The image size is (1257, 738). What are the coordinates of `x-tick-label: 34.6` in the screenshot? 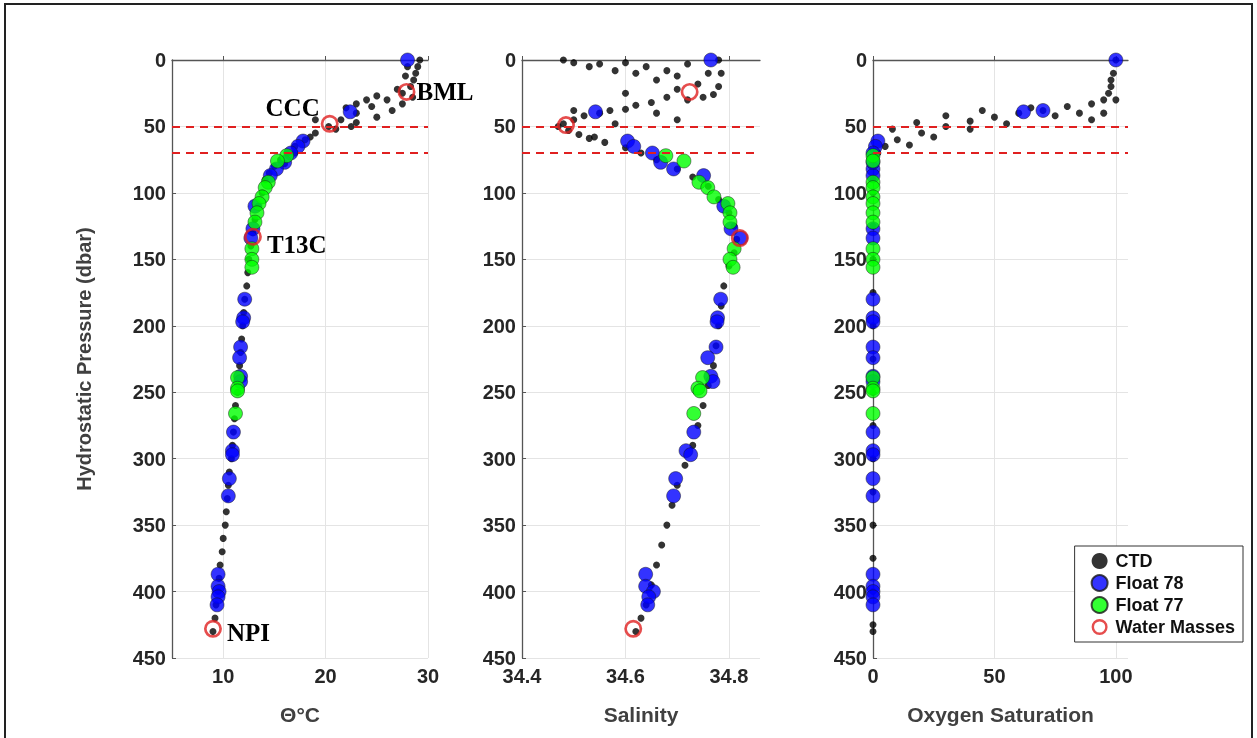 It's located at (625, 676).